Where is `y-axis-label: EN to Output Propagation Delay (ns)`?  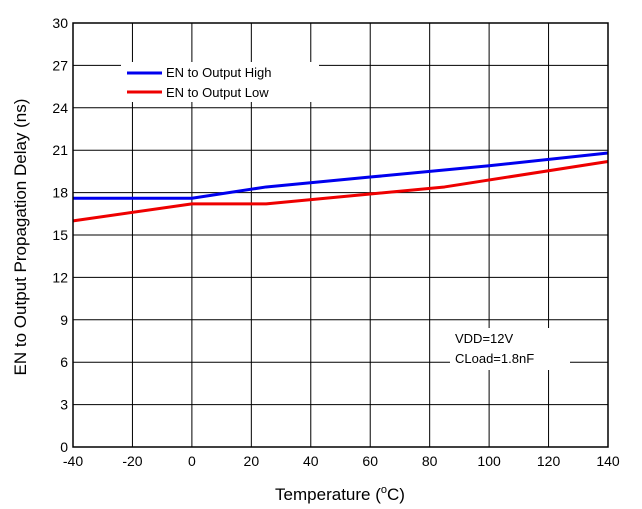
y-axis-label: EN to Output Propagation Delay (ns) is located at coordinates (20, 237).